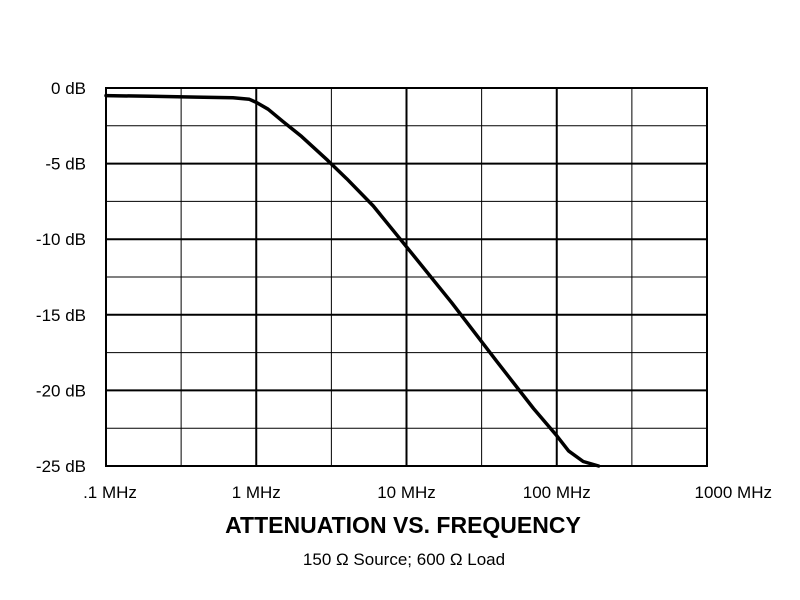  What do you see at coordinates (406, 492) in the screenshot?
I see `x-tick-label: 10 MHz` at bounding box center [406, 492].